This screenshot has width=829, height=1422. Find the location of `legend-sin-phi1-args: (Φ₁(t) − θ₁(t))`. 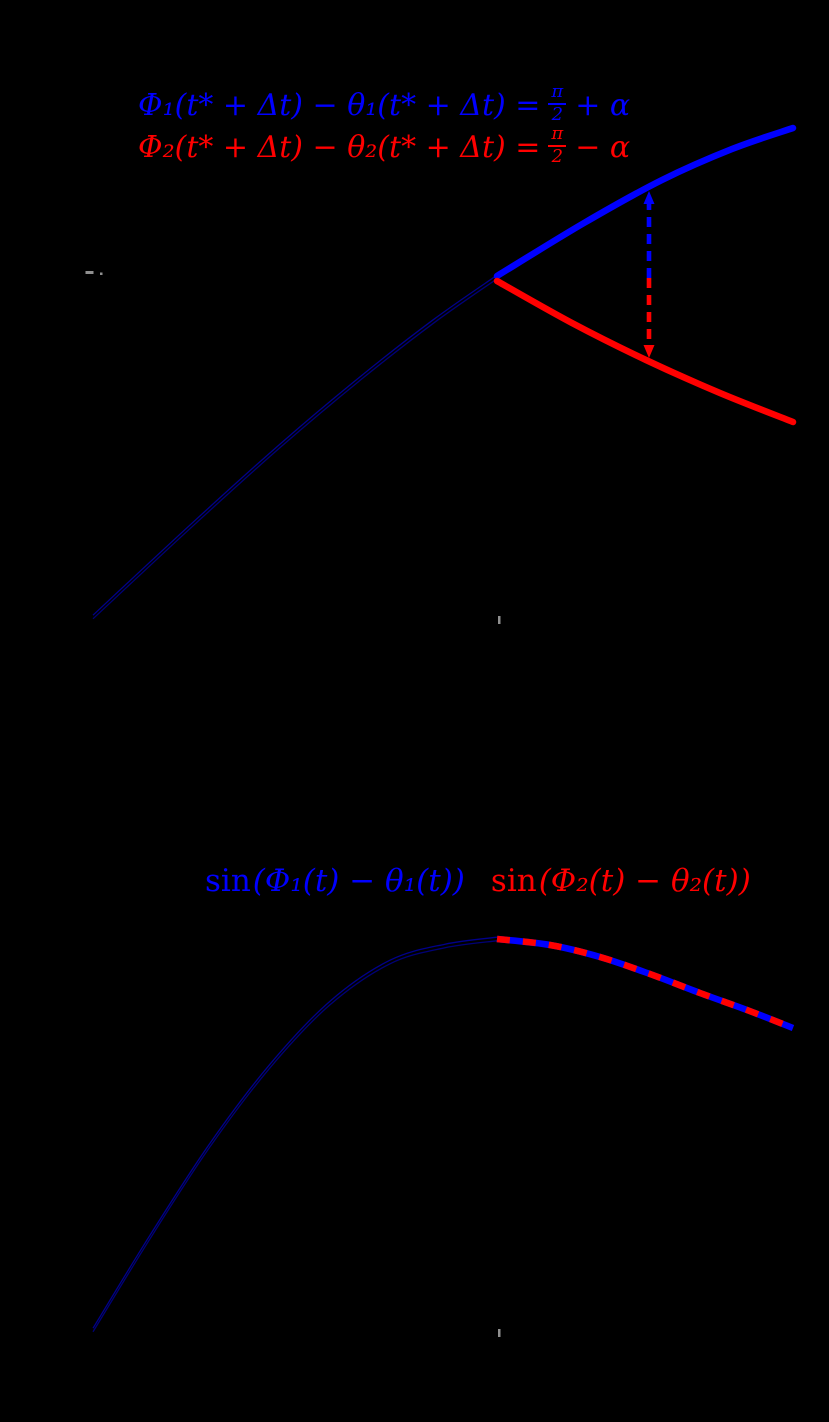

legend-sin-phi1-args: (Φ₁(t) − θ₁(t)) is located at coordinates (358, 881).